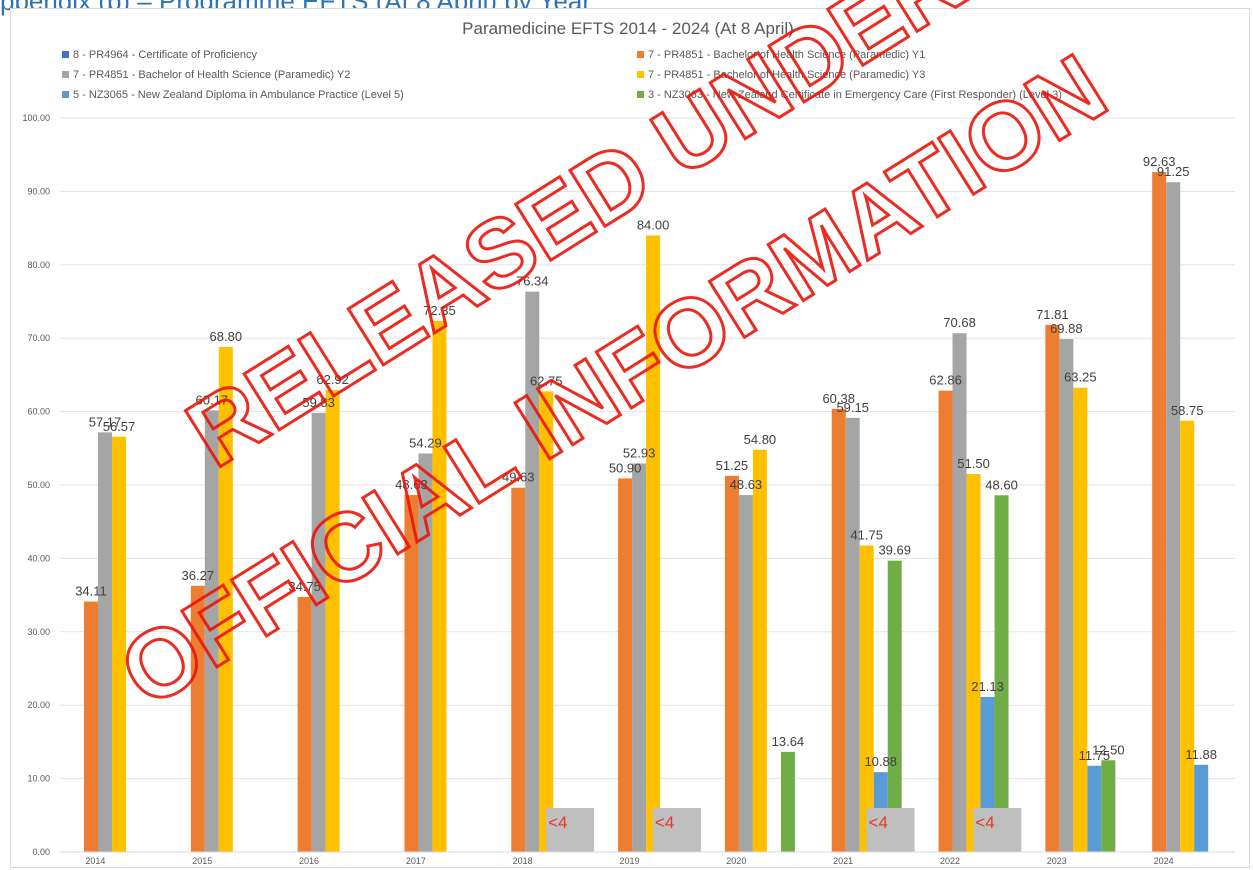 The image size is (1253, 870). I want to click on x-tick-label: 2019, so click(629, 861).